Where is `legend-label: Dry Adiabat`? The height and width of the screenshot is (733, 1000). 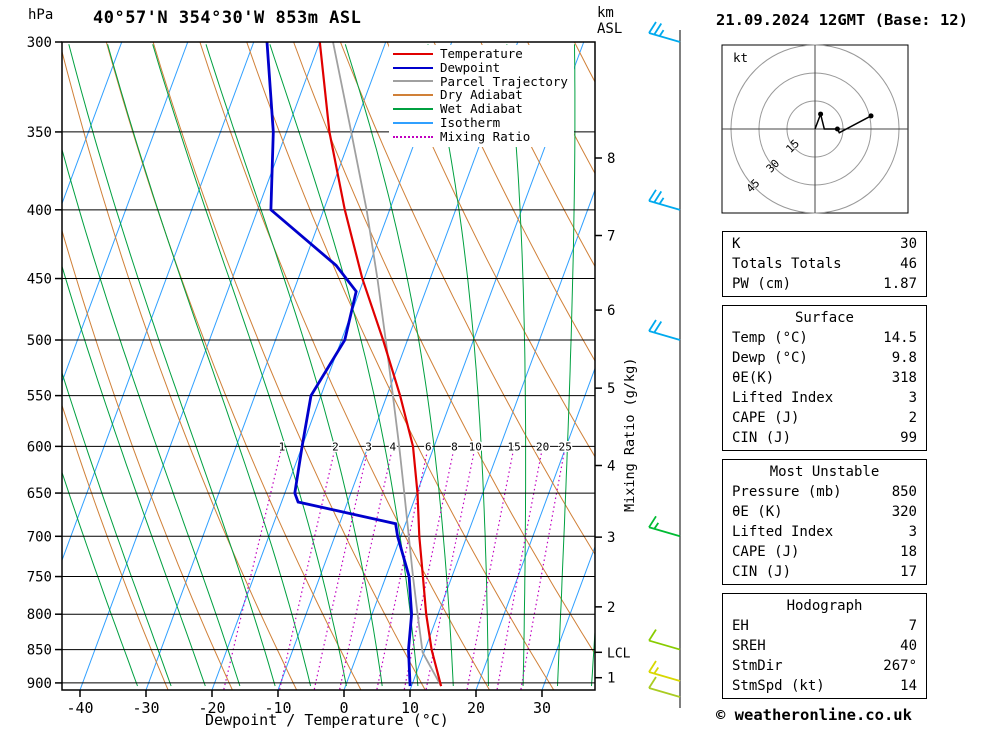 legend-label: Dry Adiabat is located at coordinates (481, 95).